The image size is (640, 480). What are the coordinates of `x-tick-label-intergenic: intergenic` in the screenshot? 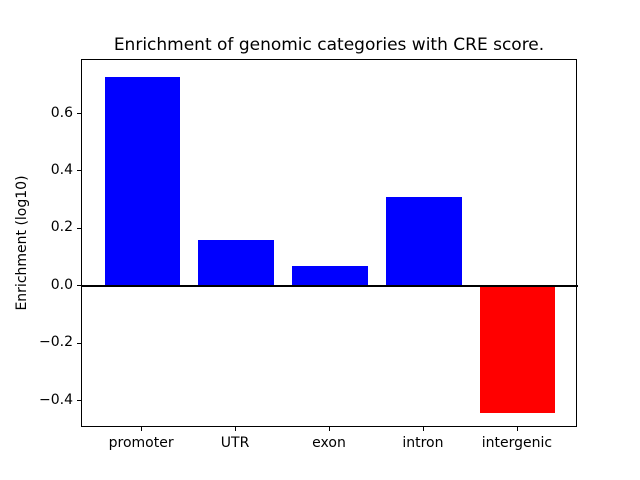 It's located at (517, 443).